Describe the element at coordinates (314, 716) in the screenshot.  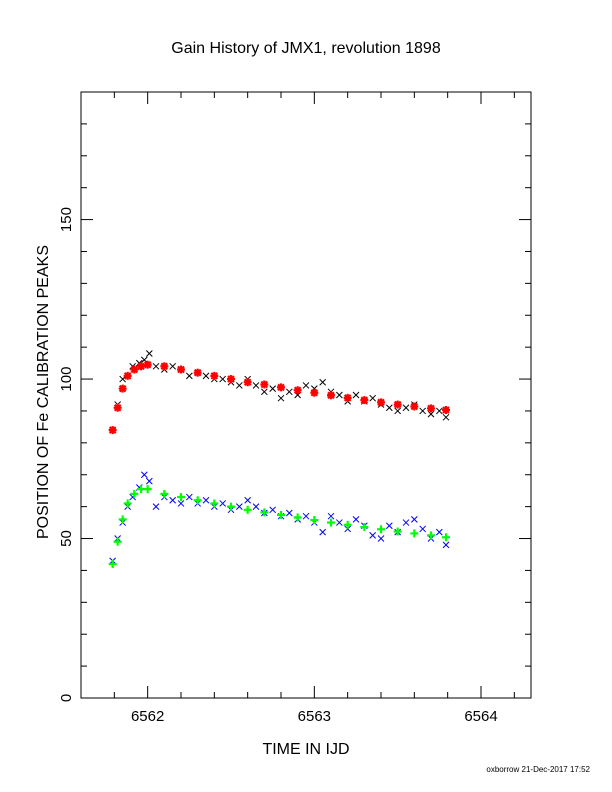
I see `x-tick-label: 6563` at that location.